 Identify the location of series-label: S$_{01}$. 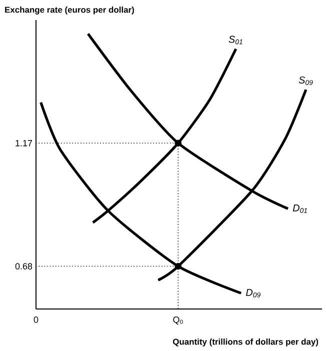
(235, 40).